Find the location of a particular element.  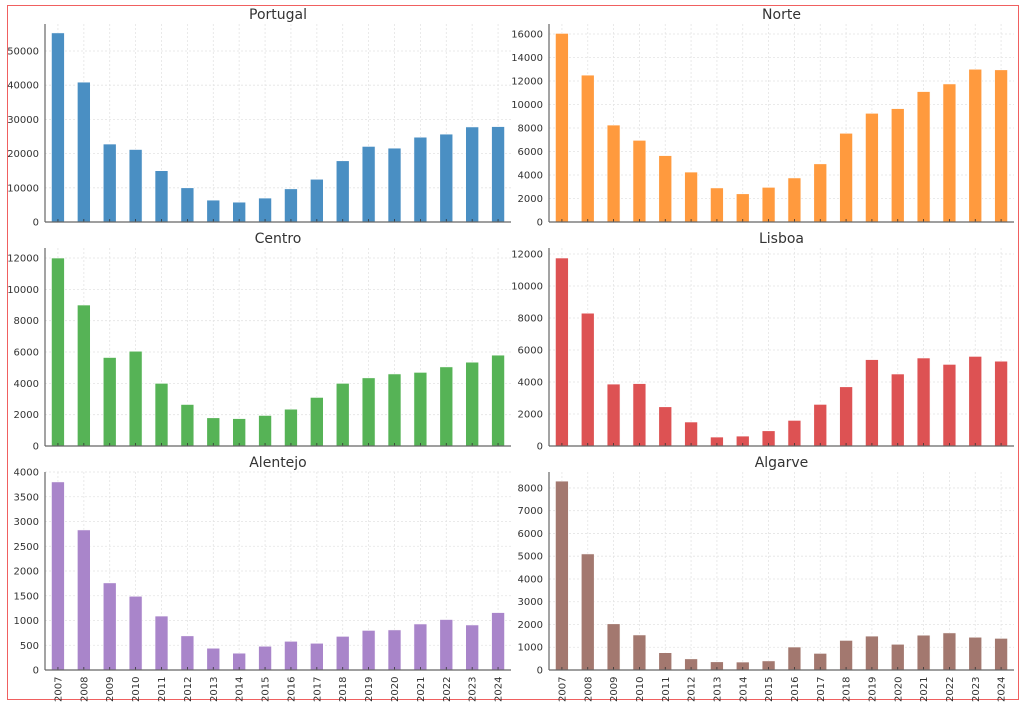

bar-2021 is located at coordinates (420, 179).